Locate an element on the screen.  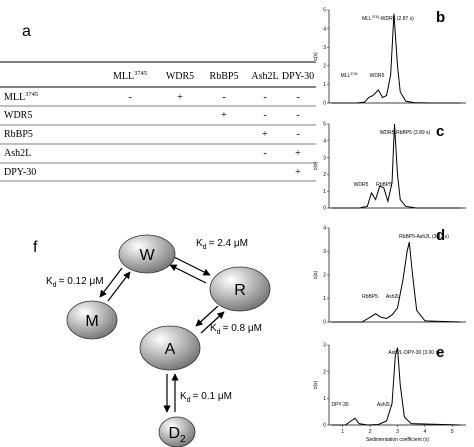
table-header-text: Ash2L is located at coordinates (264, 76).